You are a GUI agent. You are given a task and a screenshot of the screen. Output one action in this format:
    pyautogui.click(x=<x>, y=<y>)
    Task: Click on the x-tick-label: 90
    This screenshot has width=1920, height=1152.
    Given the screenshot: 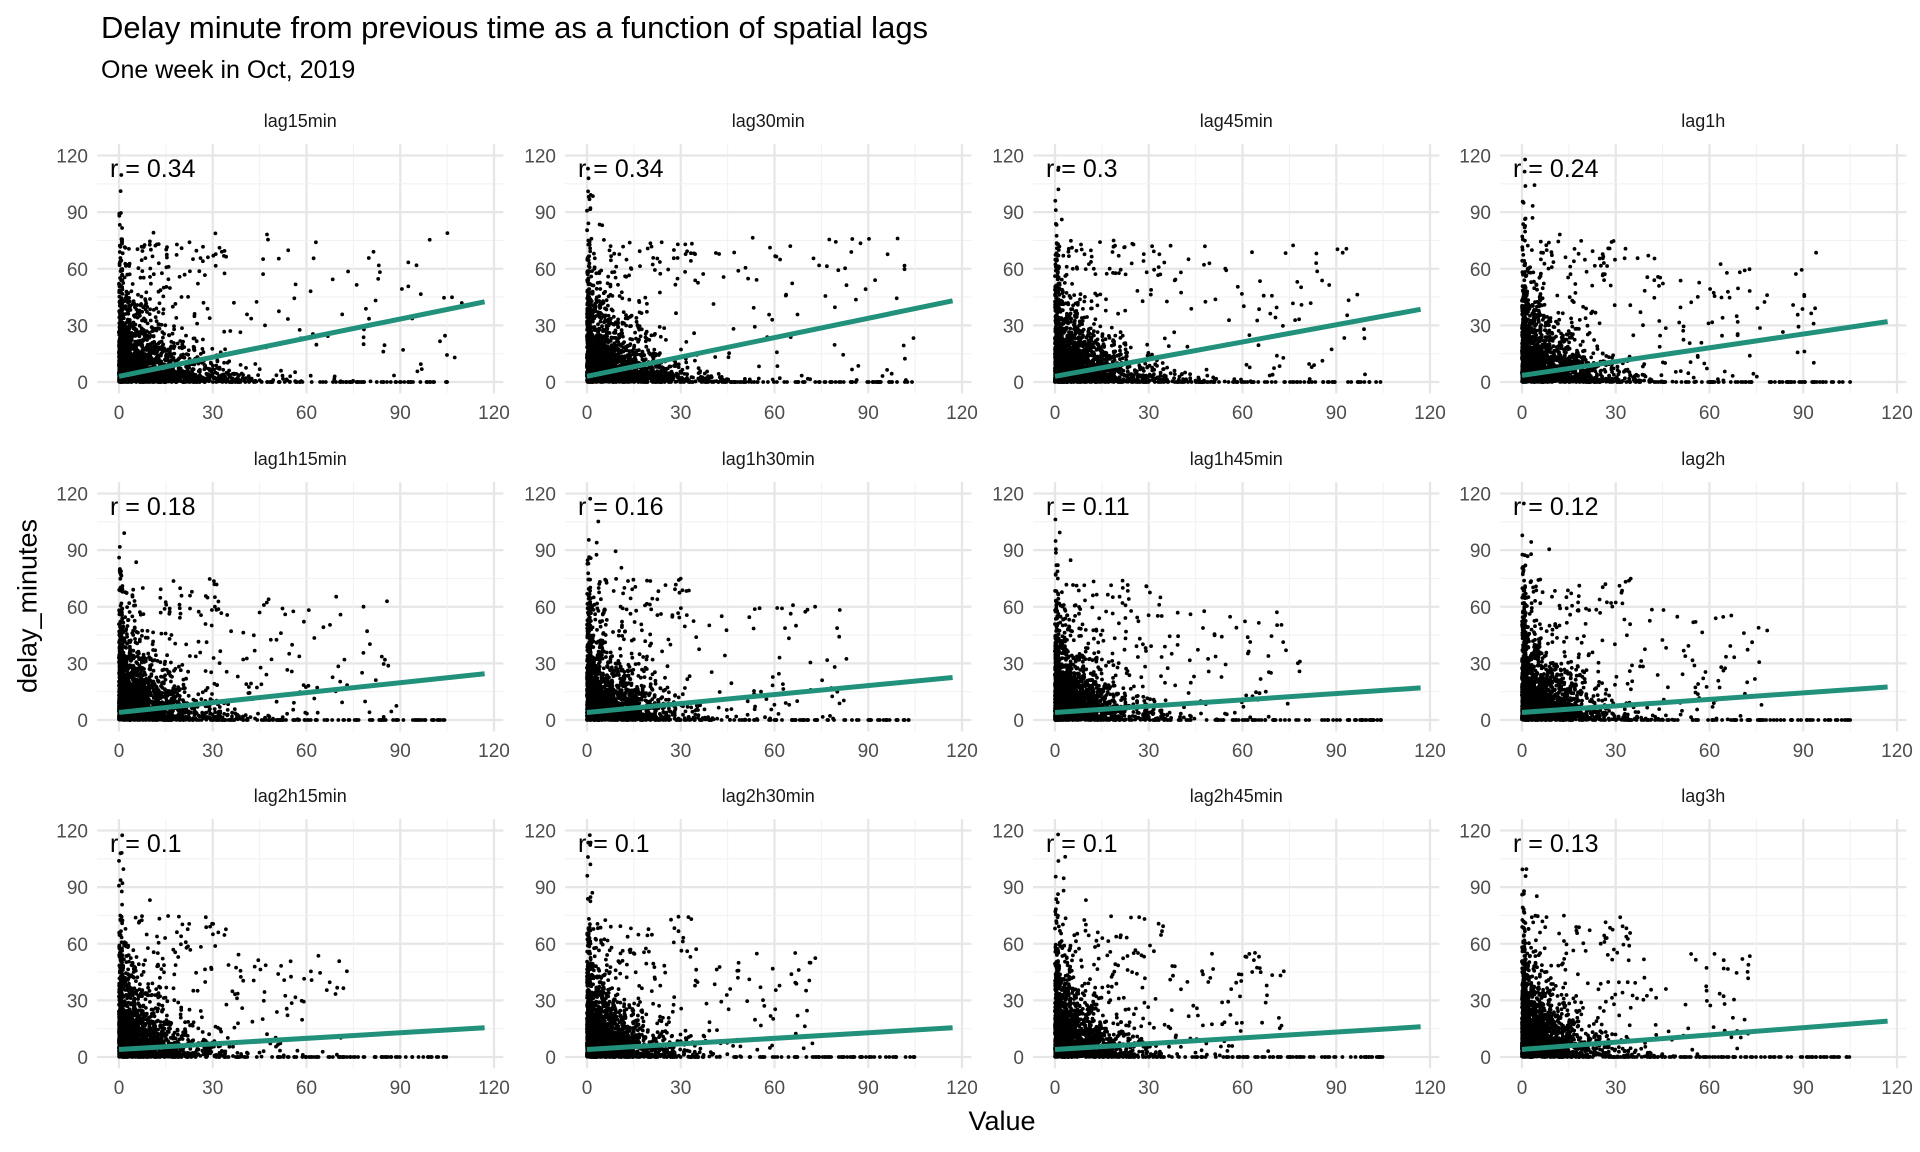 What is the action you would take?
    pyautogui.click(x=868, y=413)
    